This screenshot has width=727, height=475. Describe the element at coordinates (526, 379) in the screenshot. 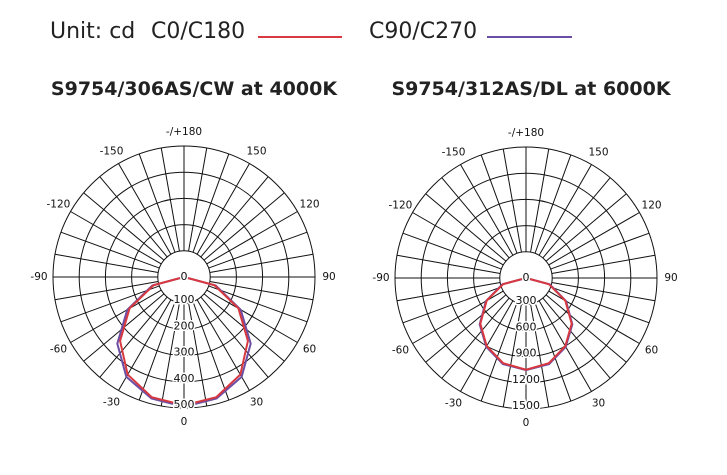

I see `radial-tick-label: 1200` at that location.